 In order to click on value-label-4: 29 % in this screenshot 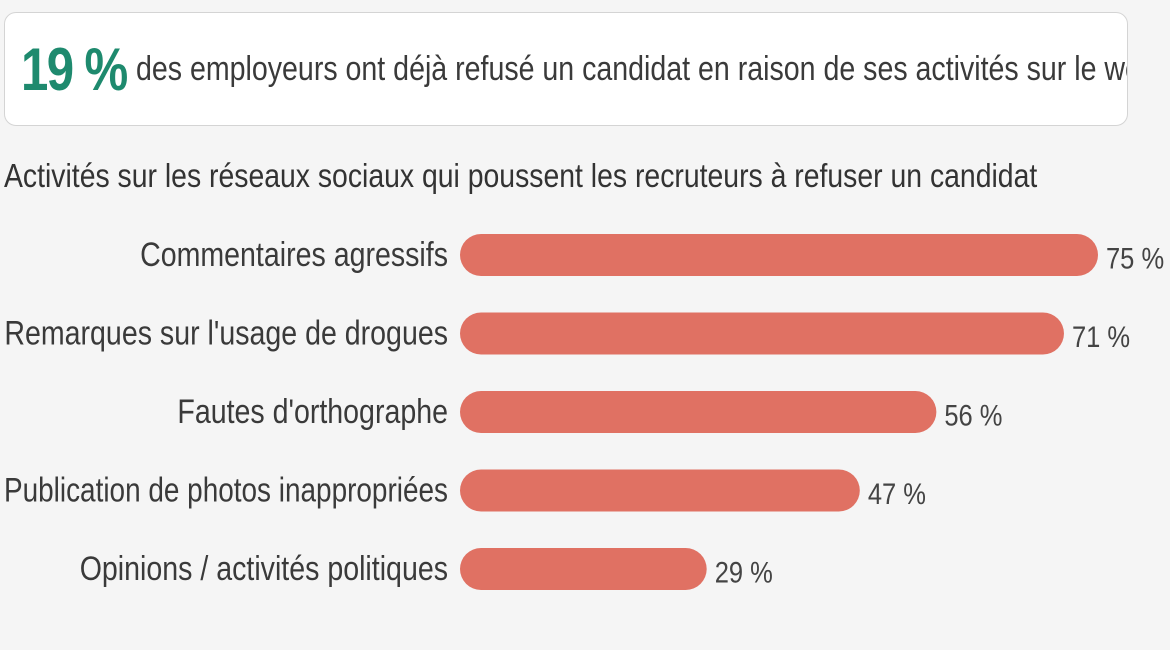, I will do `click(744, 573)`.